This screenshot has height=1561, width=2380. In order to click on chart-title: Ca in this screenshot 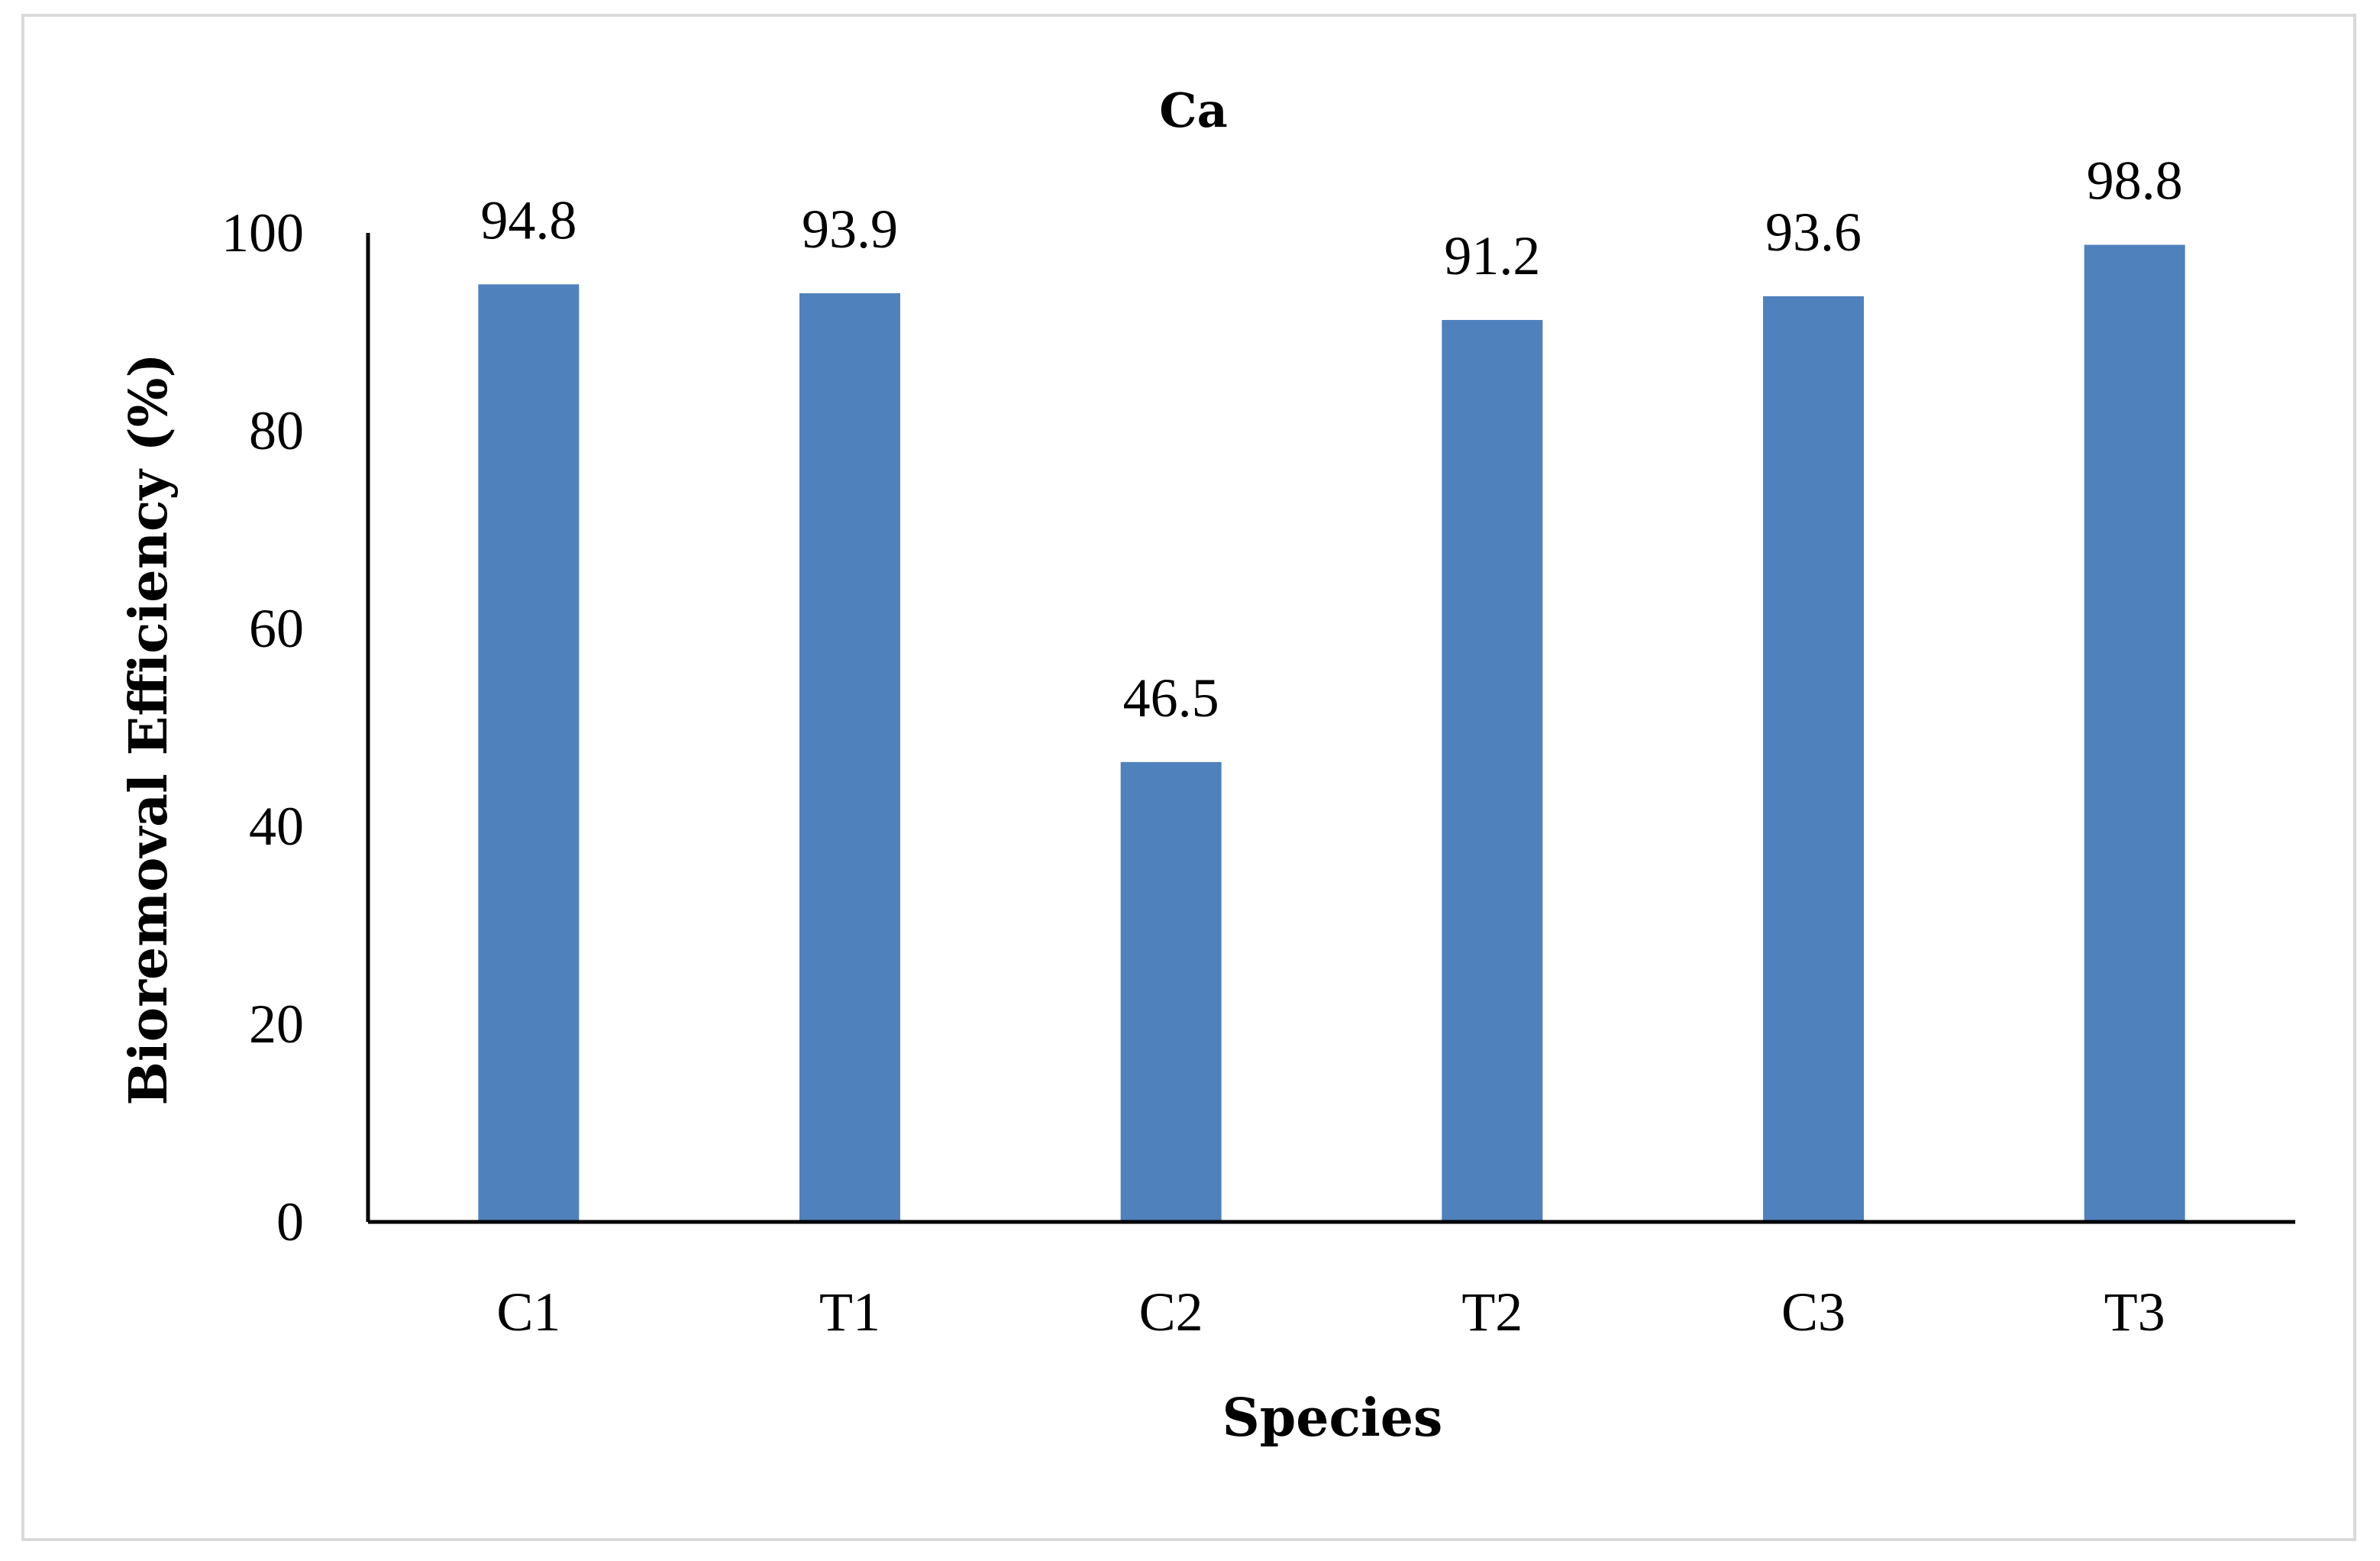, I will do `click(1193, 110)`.